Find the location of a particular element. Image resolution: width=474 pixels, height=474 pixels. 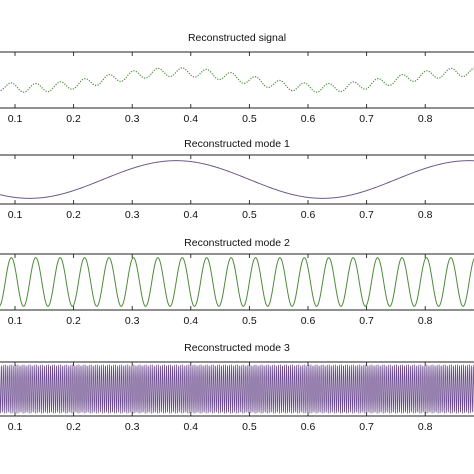

panel-title: Reconstructed mode 3 is located at coordinates (237, 348).